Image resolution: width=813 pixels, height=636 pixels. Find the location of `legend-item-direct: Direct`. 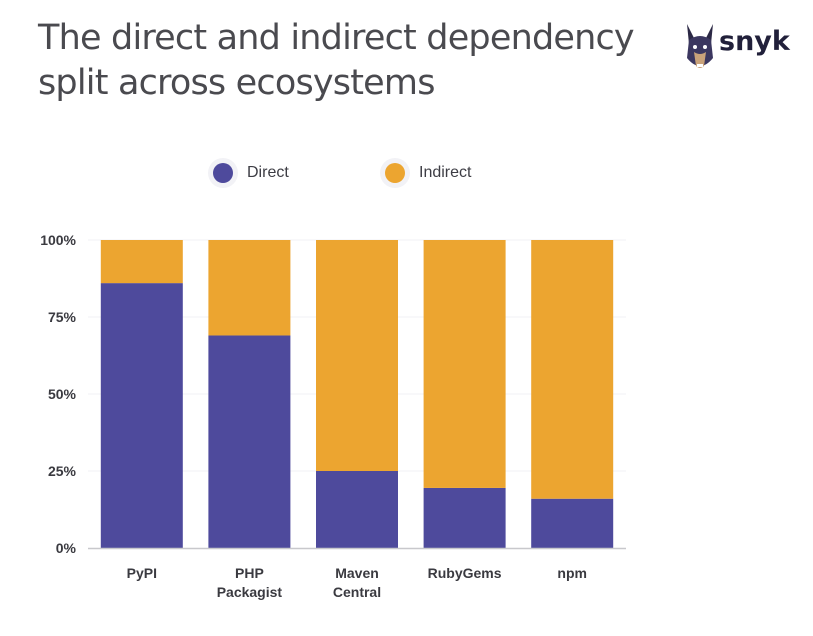

legend-item-direct: Direct is located at coordinates (247, 173).